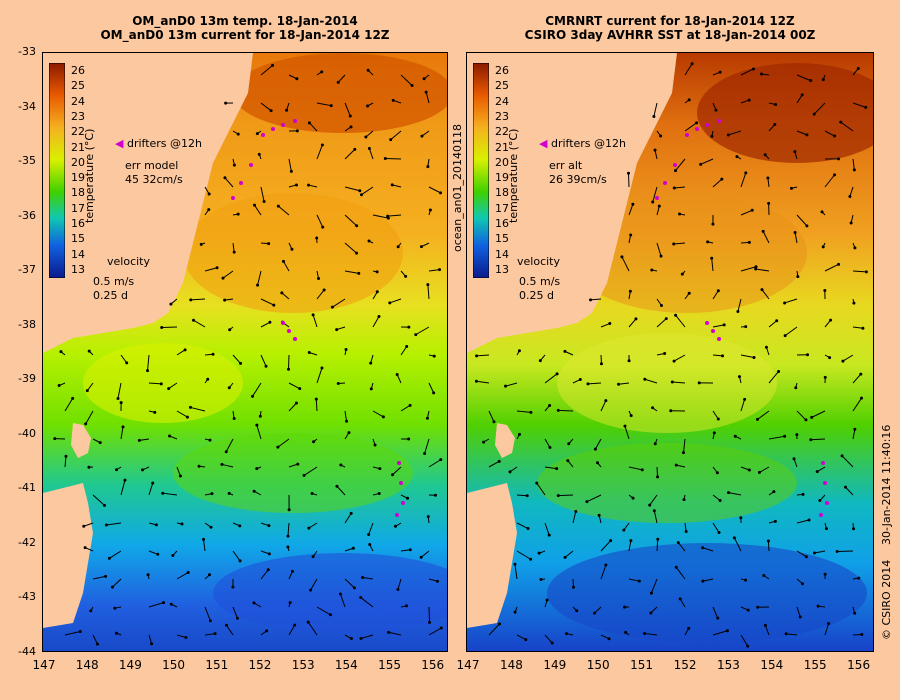  Describe the element at coordinates (27, 597) in the screenshot. I see `y-tick-label: -43` at that location.